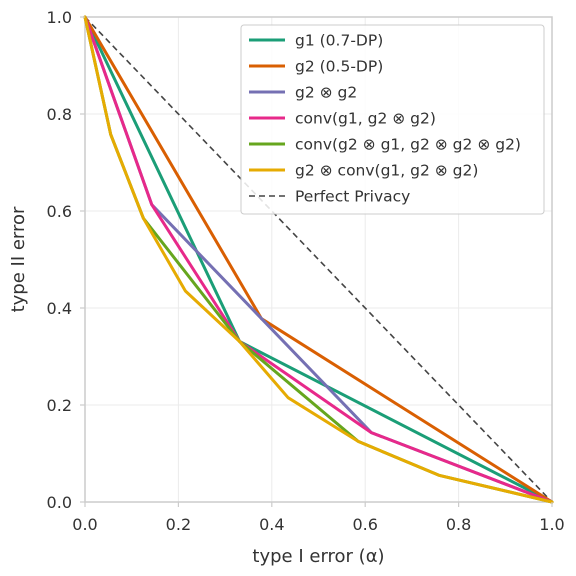 Image resolution: width=576 pixels, height=576 pixels. What do you see at coordinates (339, 67) in the screenshot?
I see `legend-label: g2 (0.5-DP)` at bounding box center [339, 67].